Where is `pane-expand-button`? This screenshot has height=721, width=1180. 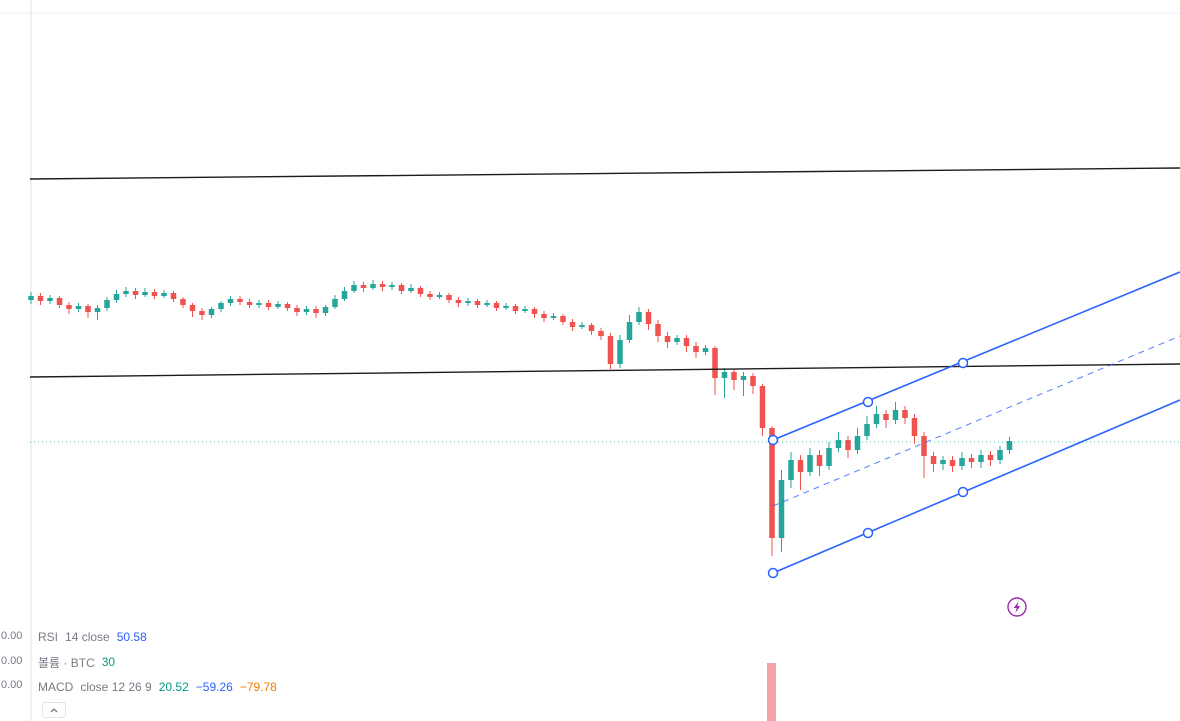 pane-expand-button is located at coordinates (54, 710).